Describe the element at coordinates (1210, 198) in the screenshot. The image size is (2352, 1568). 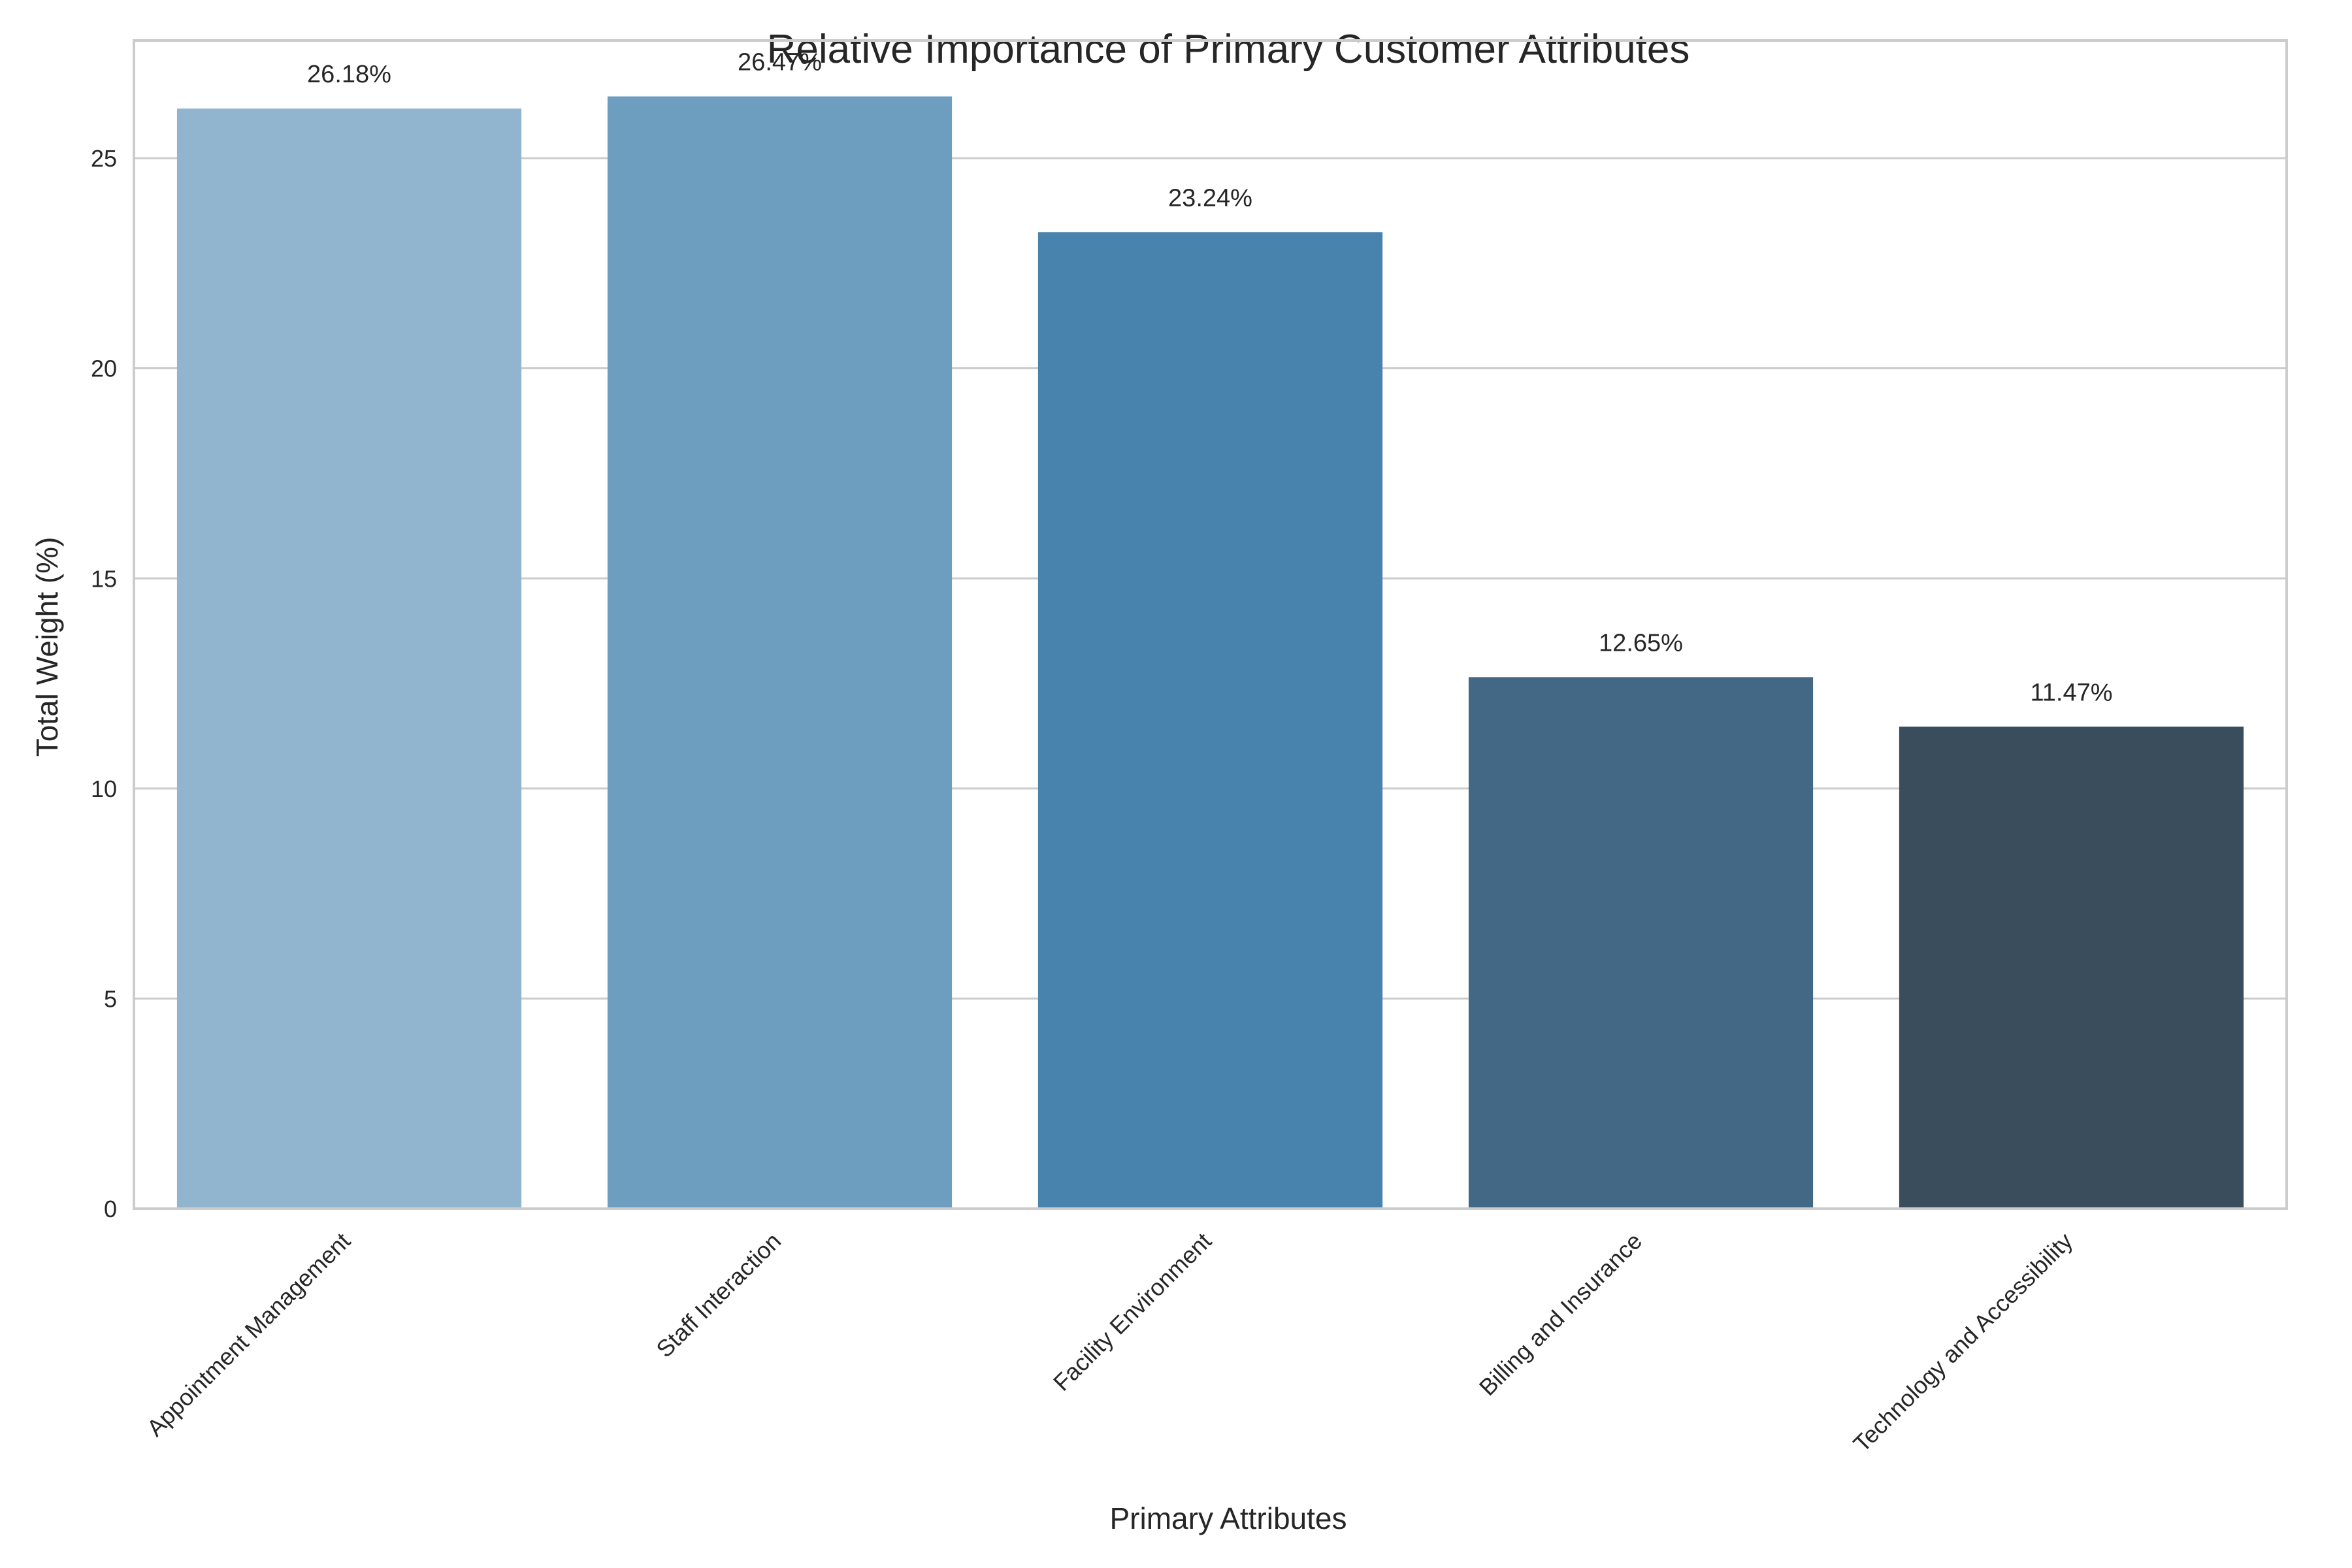
I see `bar-value-label: 23.24%` at that location.